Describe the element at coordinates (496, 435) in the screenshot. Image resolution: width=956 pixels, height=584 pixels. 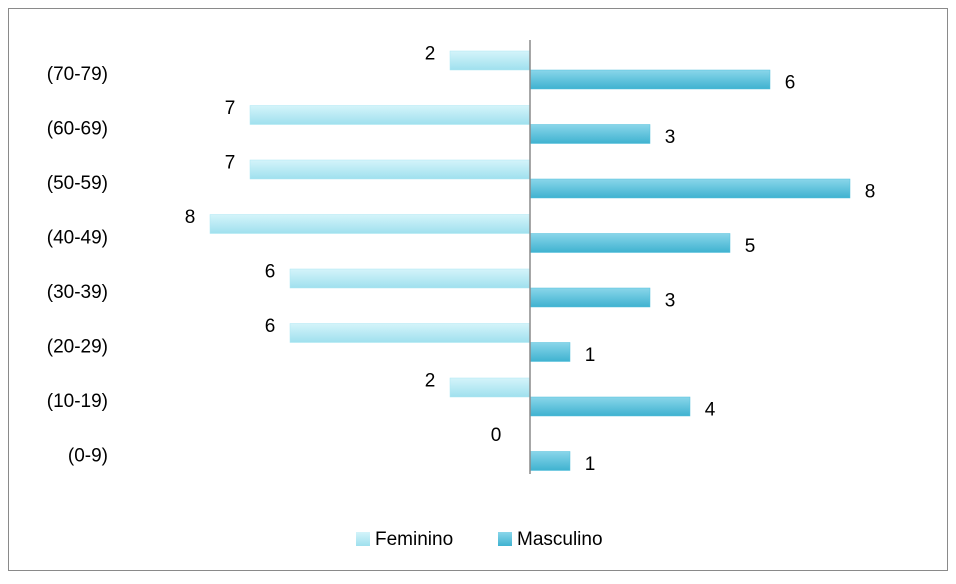
I see `data-label: 0` at that location.